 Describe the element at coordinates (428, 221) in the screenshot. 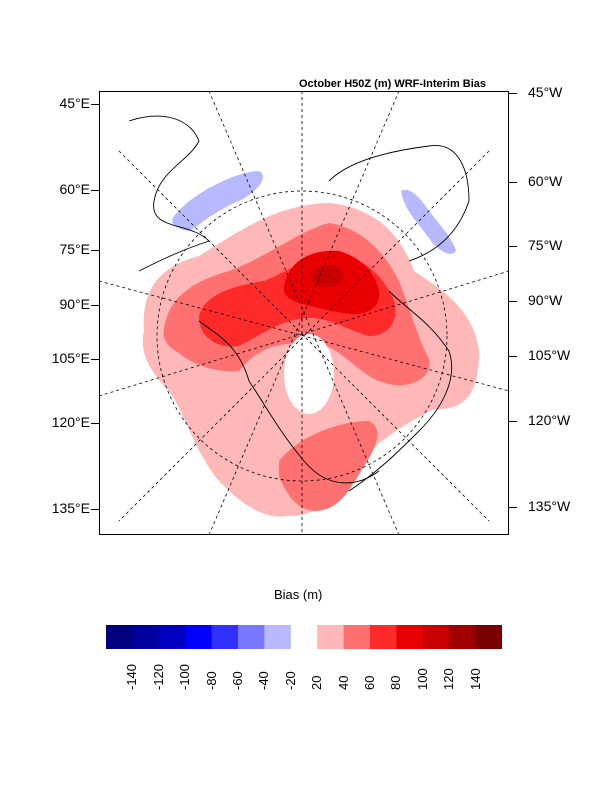

I see `blue-region-hudson` at that location.